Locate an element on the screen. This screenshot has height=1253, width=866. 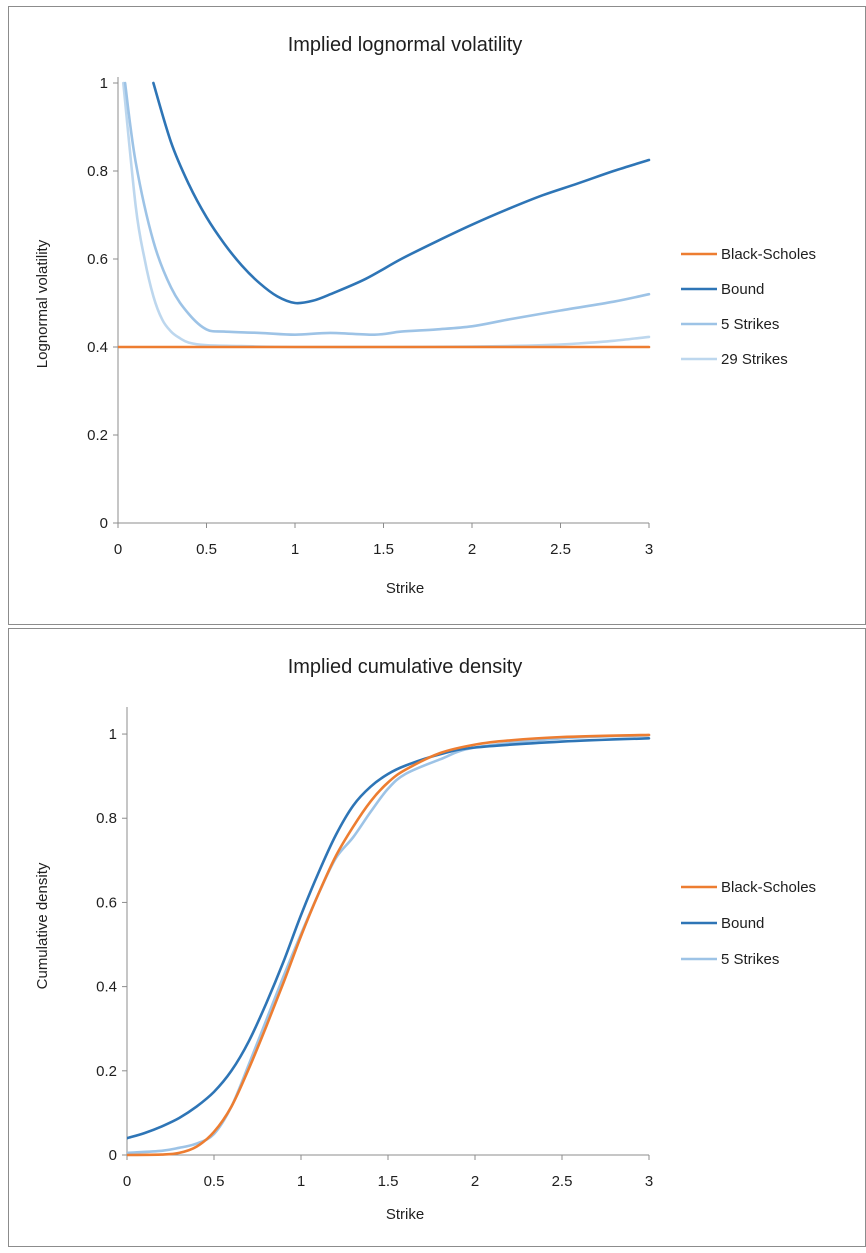
legend-label-29-strikes: 29 Strikes is located at coordinates (754, 359).